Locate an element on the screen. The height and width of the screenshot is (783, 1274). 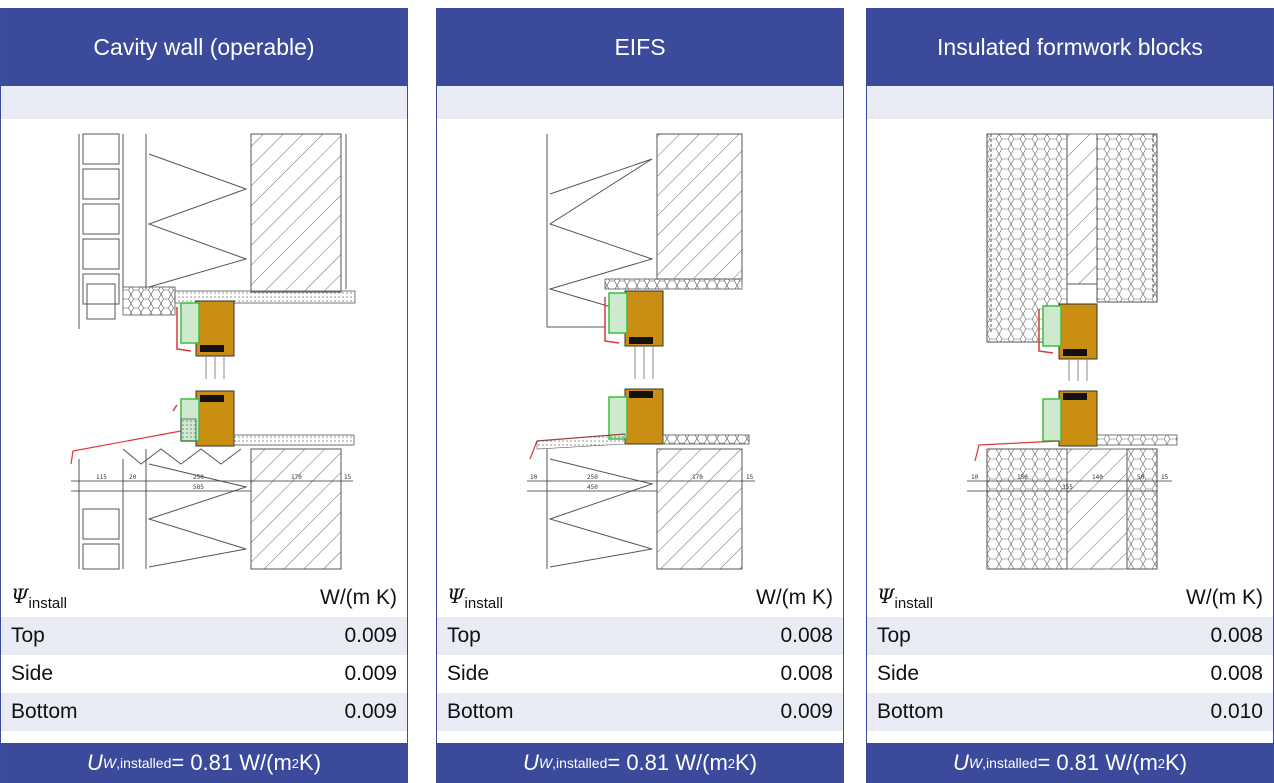
dimension-label: 20 is located at coordinates (133, 477).